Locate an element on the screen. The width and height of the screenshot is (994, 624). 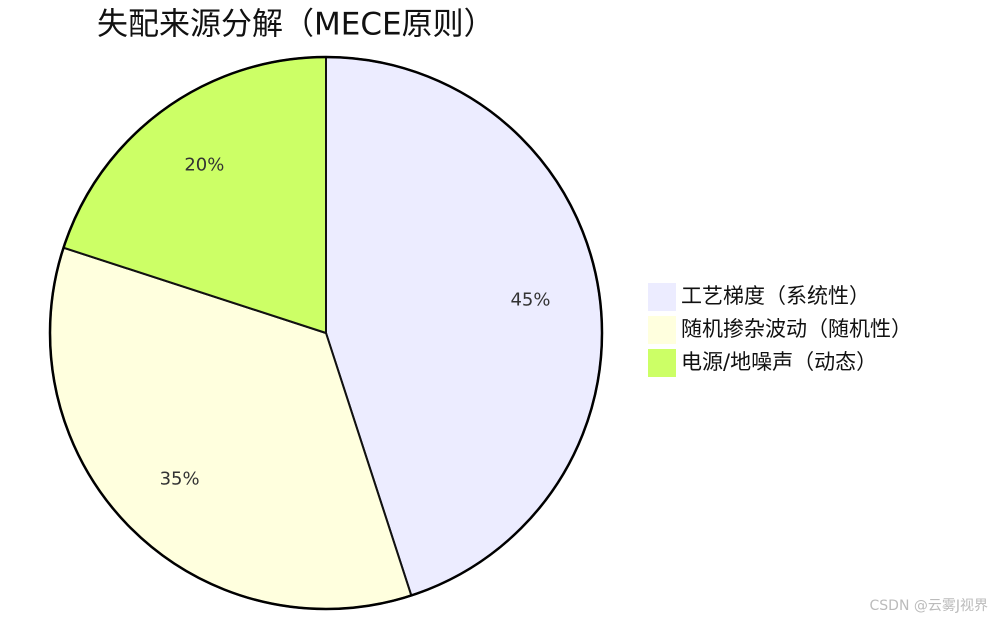
chart-title: 失配来源分解（MECE原则） is located at coordinates (296, 25).